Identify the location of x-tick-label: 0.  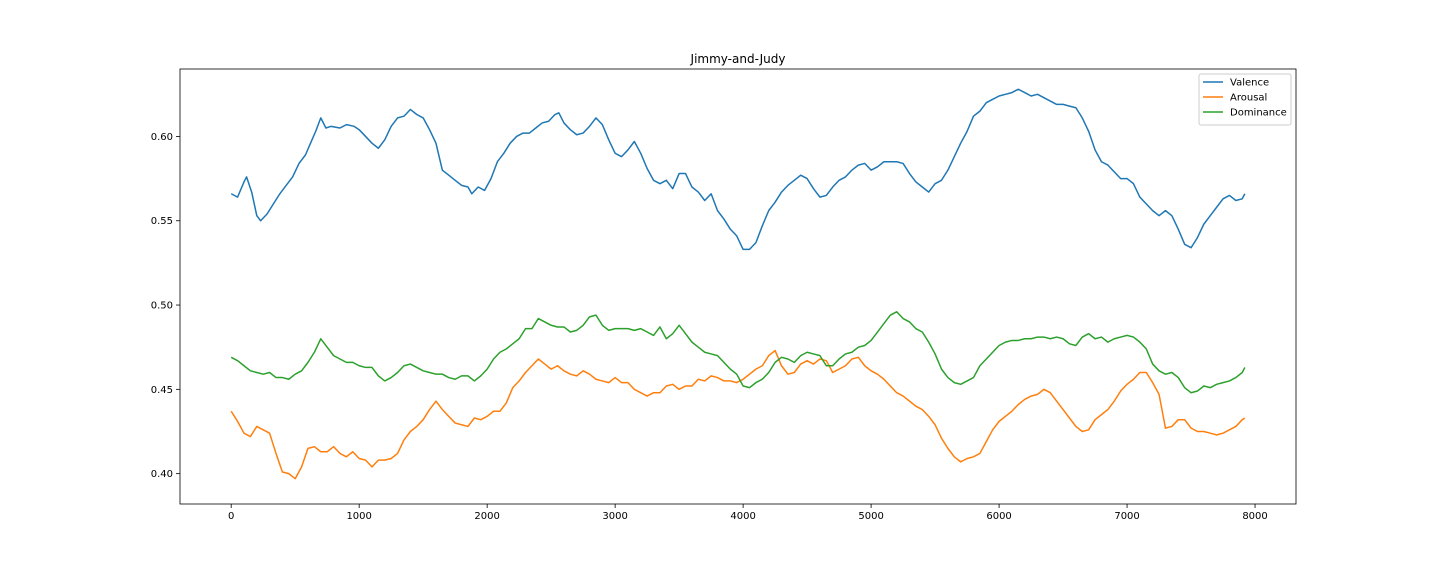
(231, 516).